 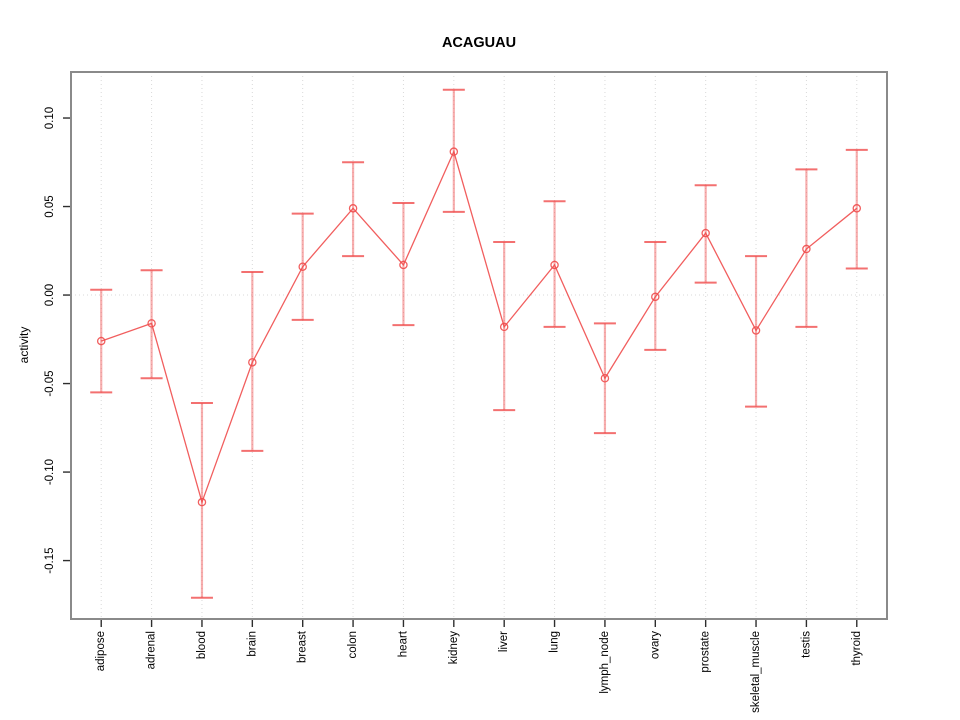 What do you see at coordinates (101, 651) in the screenshot?
I see `x-tick-label: adipose` at bounding box center [101, 651].